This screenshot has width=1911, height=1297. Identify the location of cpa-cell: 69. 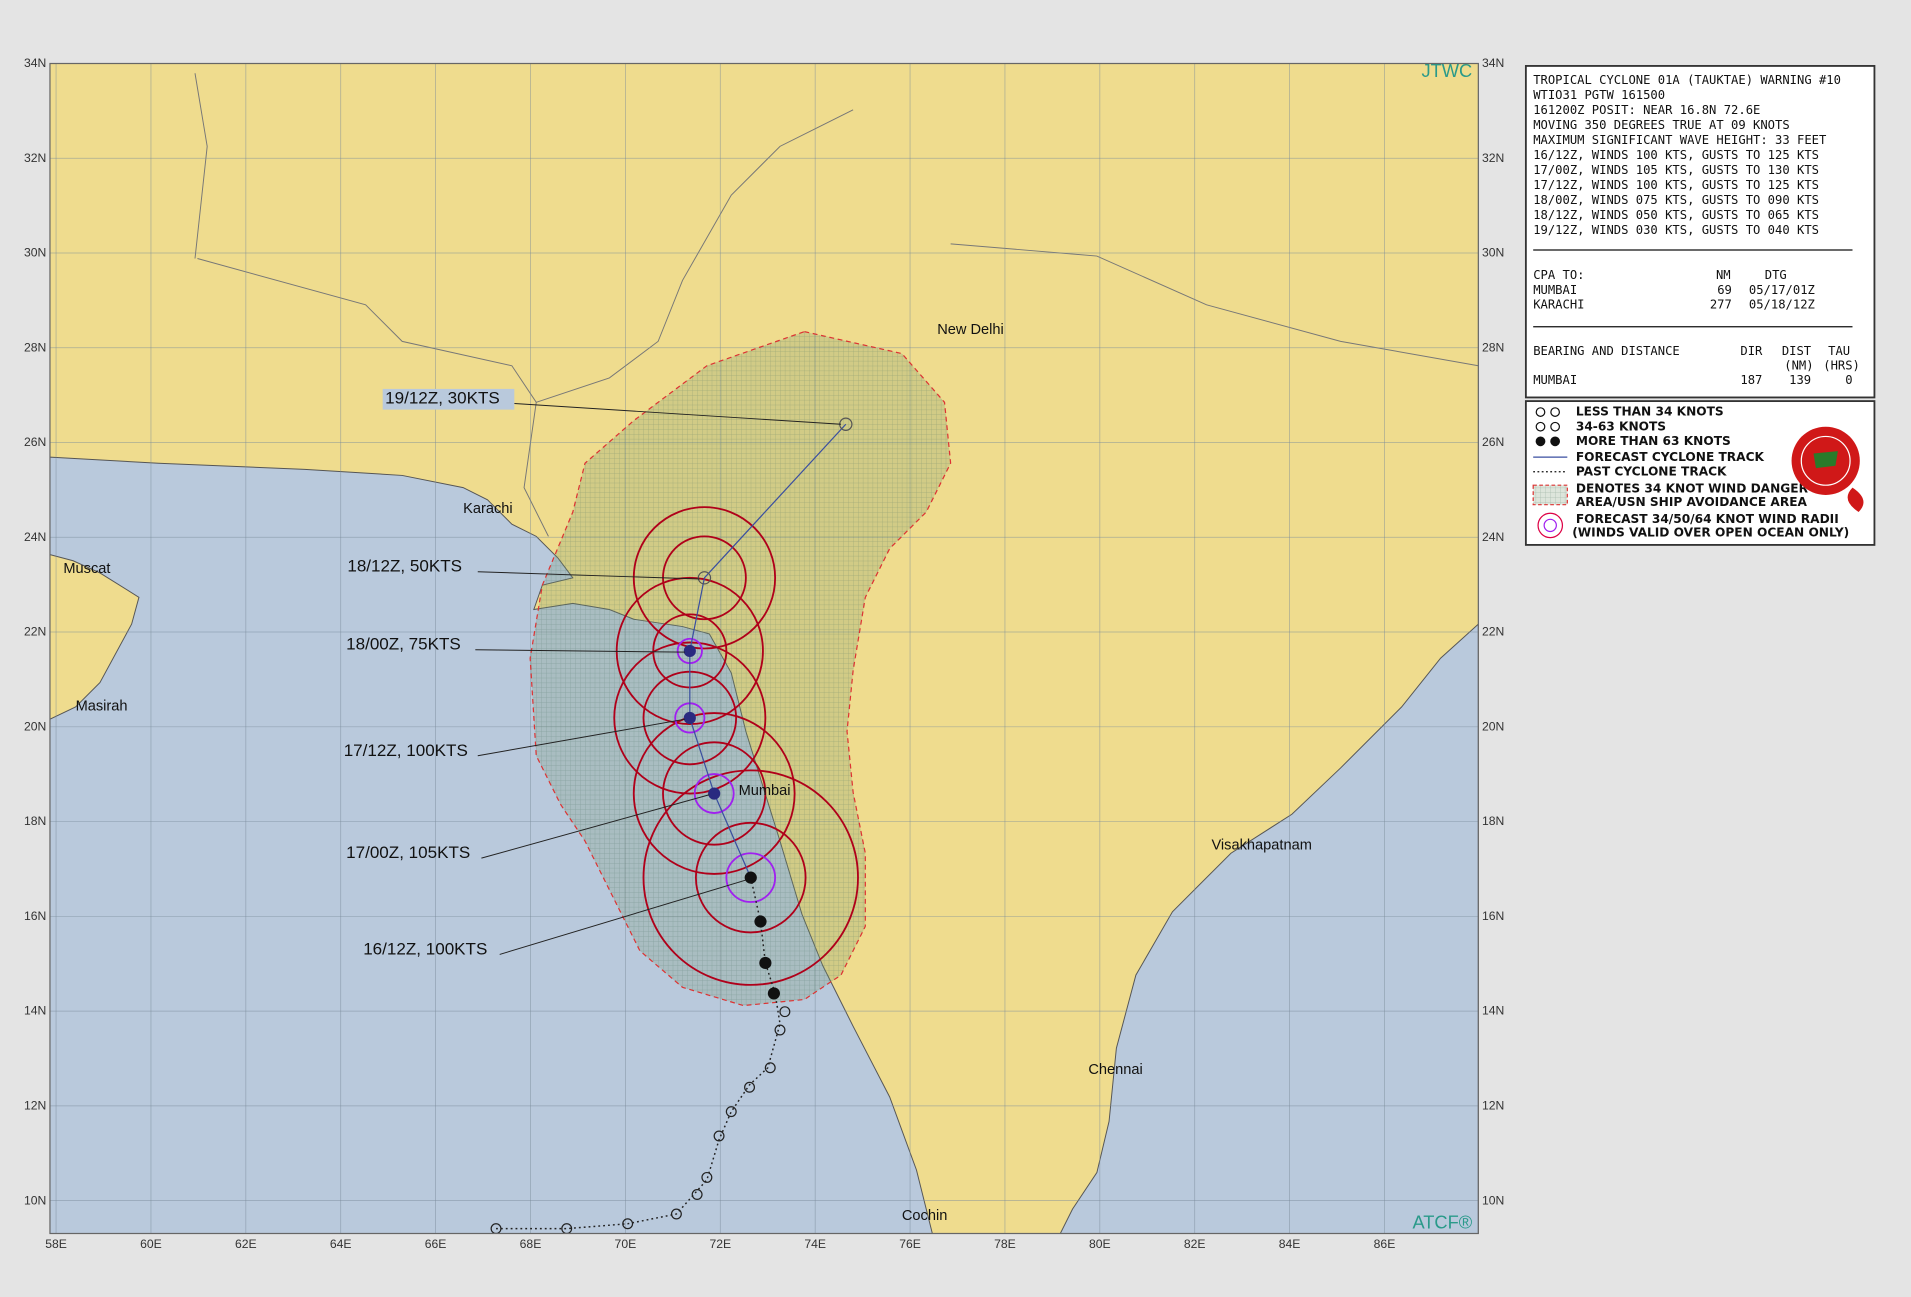
(1724, 290).